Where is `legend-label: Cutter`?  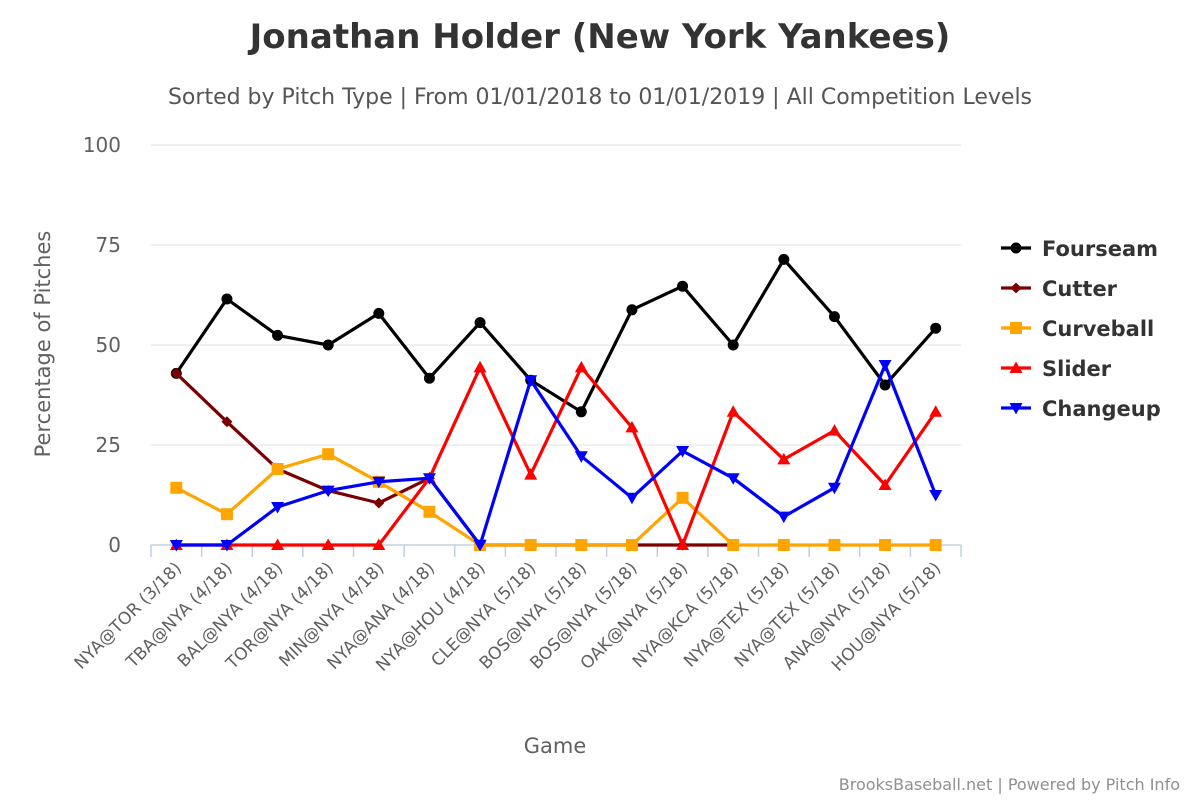
legend-label: Cutter is located at coordinates (1080, 289).